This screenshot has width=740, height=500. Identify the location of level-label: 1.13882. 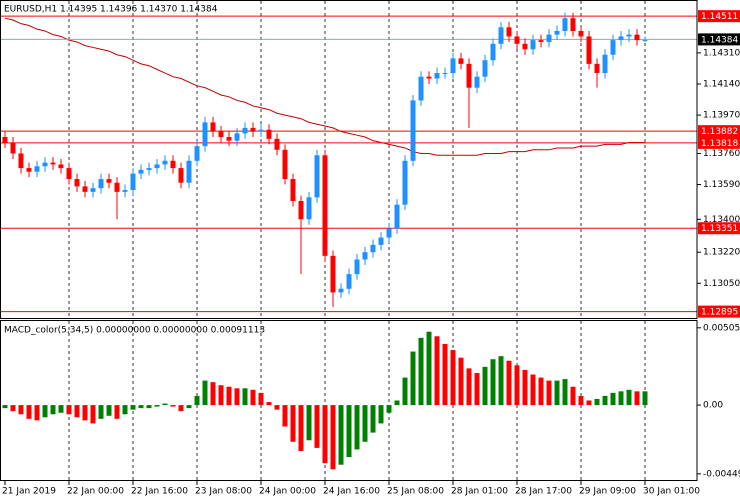
(719, 132).